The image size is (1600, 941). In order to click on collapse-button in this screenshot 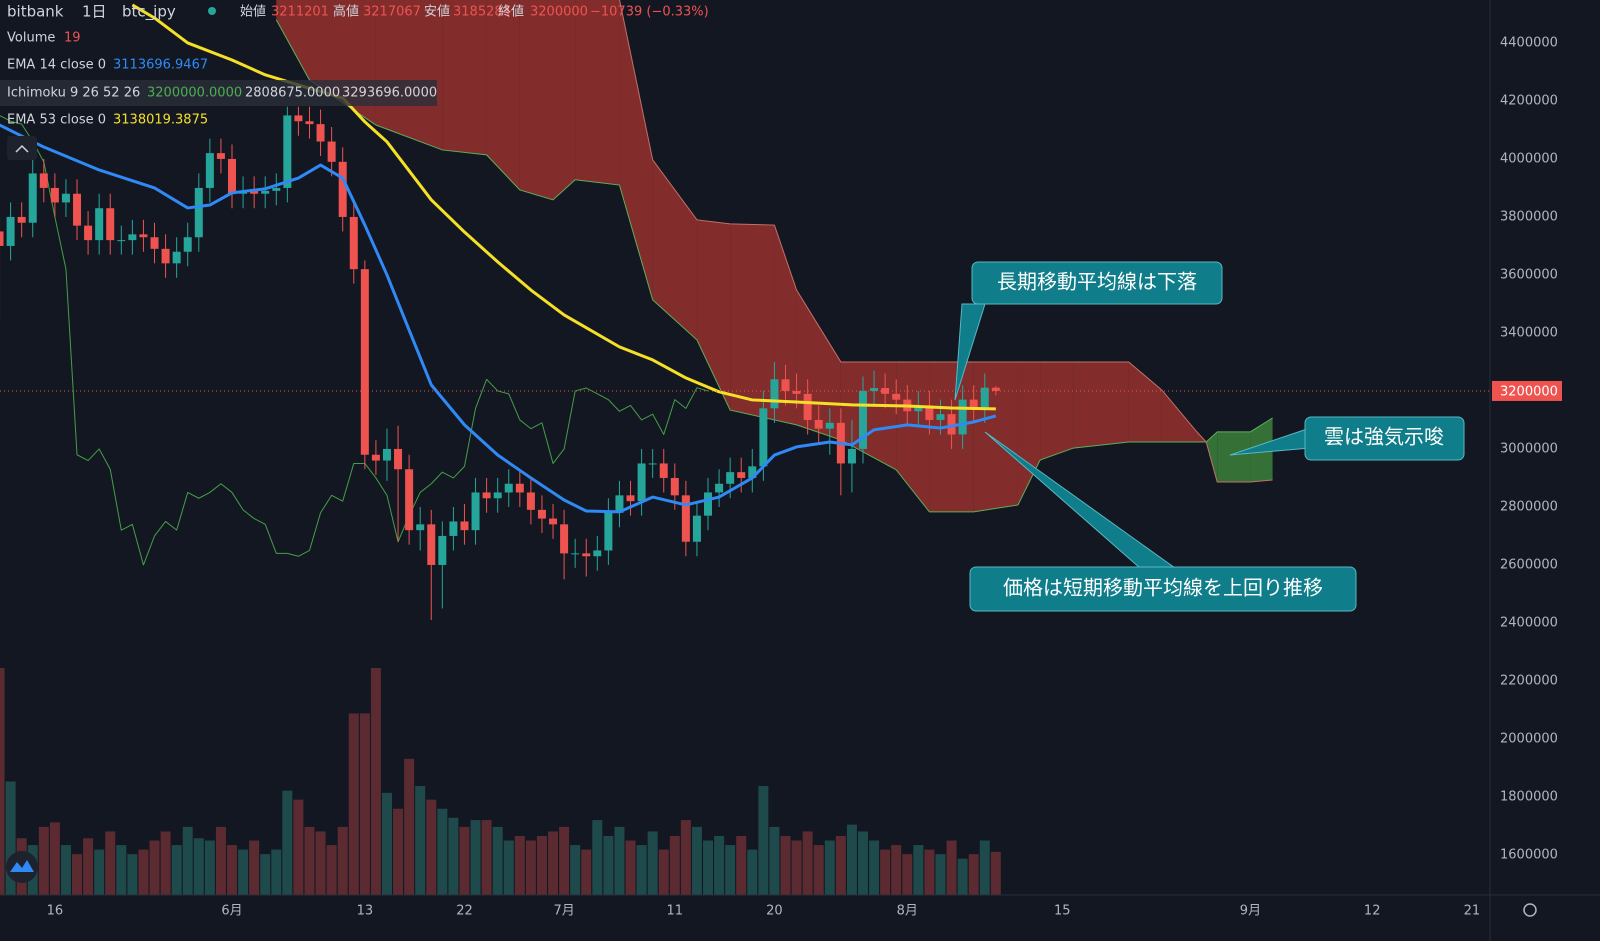, I will do `click(22, 148)`.